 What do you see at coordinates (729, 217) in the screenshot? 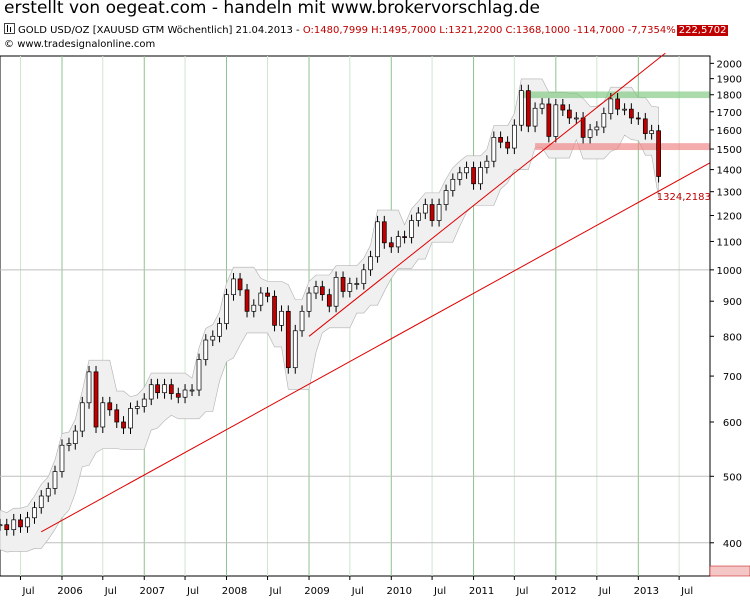
I see `y-tick-label: 1200` at bounding box center [729, 217].